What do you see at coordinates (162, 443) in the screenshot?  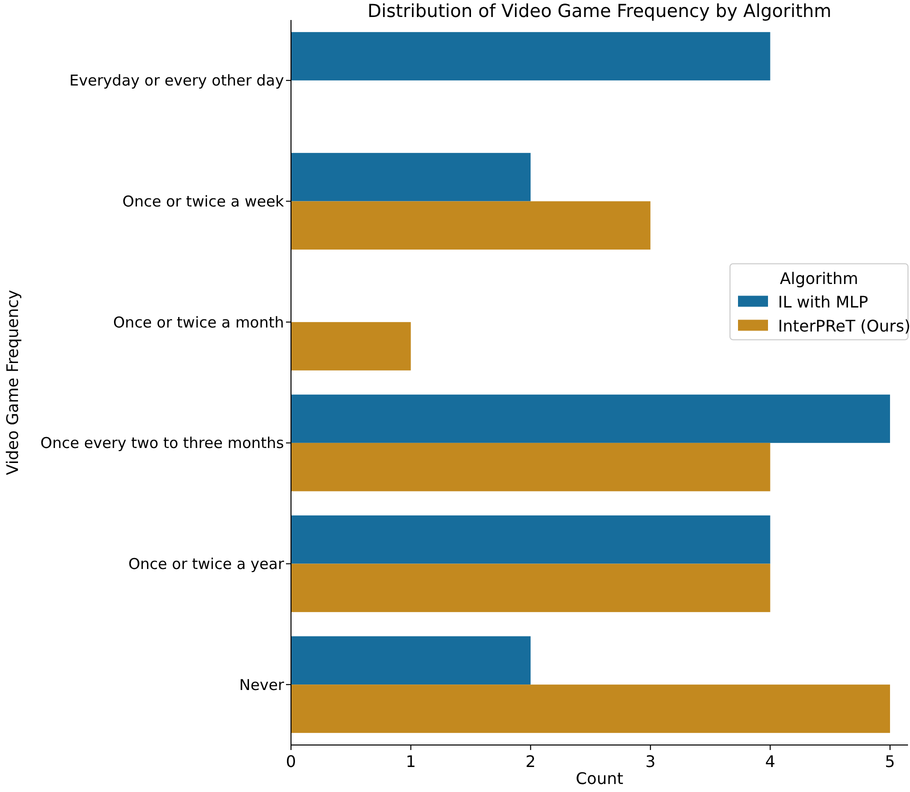 I see `y-tick-label: Once every two to three months` at bounding box center [162, 443].